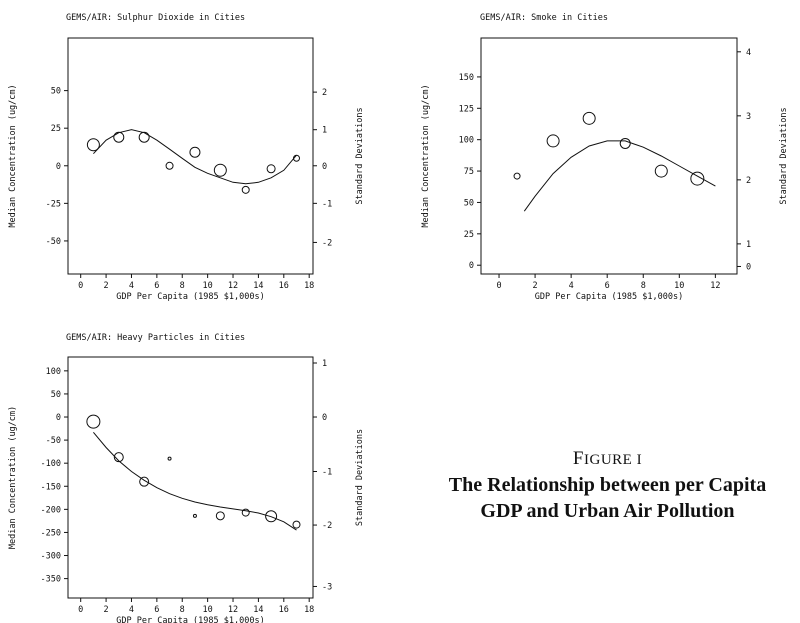 This screenshot has width=800, height=623. What do you see at coordinates (53, 204) in the screenshot?
I see `y-tick-label: -25` at bounding box center [53, 204].